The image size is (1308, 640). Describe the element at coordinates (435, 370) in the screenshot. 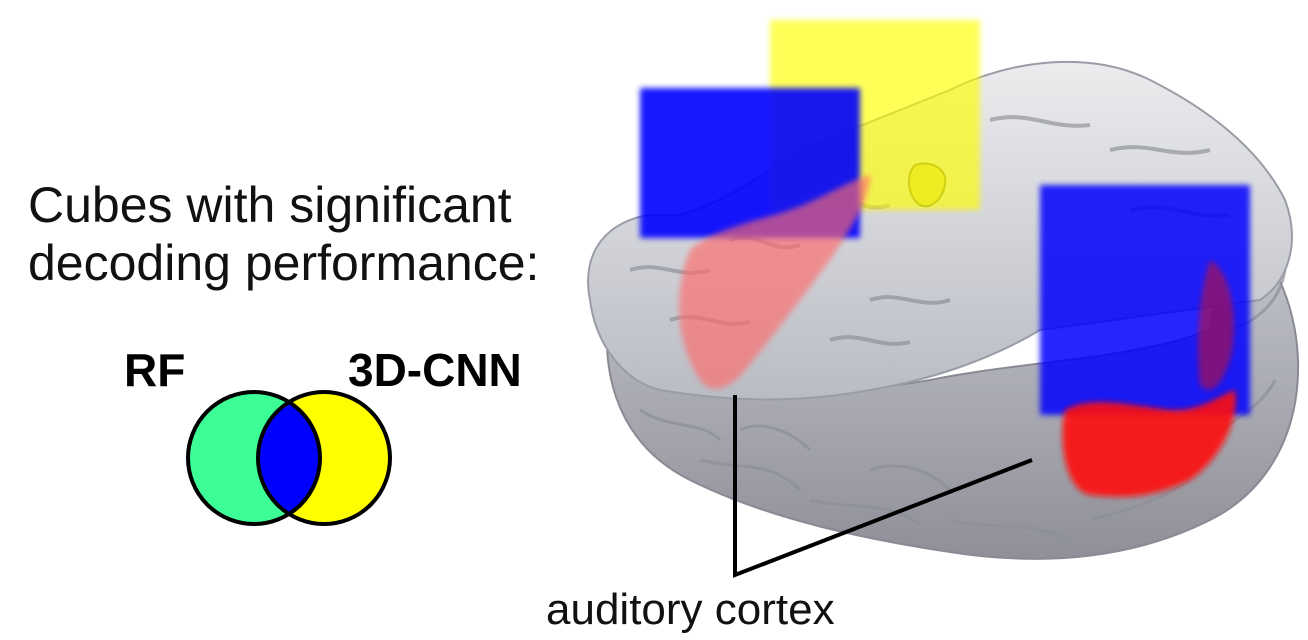

I see `cnn-label: 3D-CNN` at that location.